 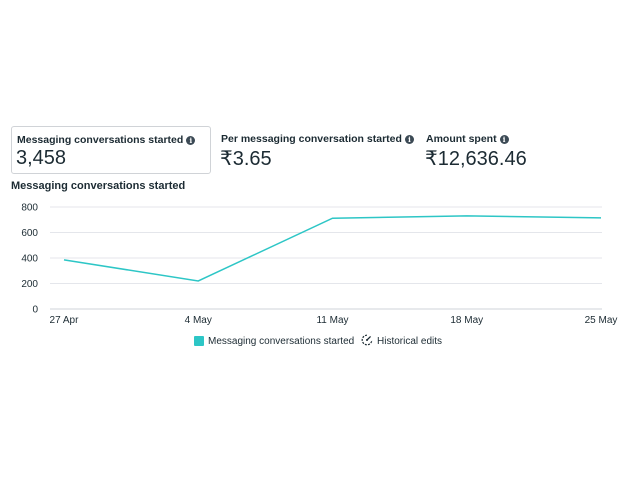 What do you see at coordinates (281, 341) in the screenshot?
I see `legend-series-label: Messaging conversations started` at bounding box center [281, 341].